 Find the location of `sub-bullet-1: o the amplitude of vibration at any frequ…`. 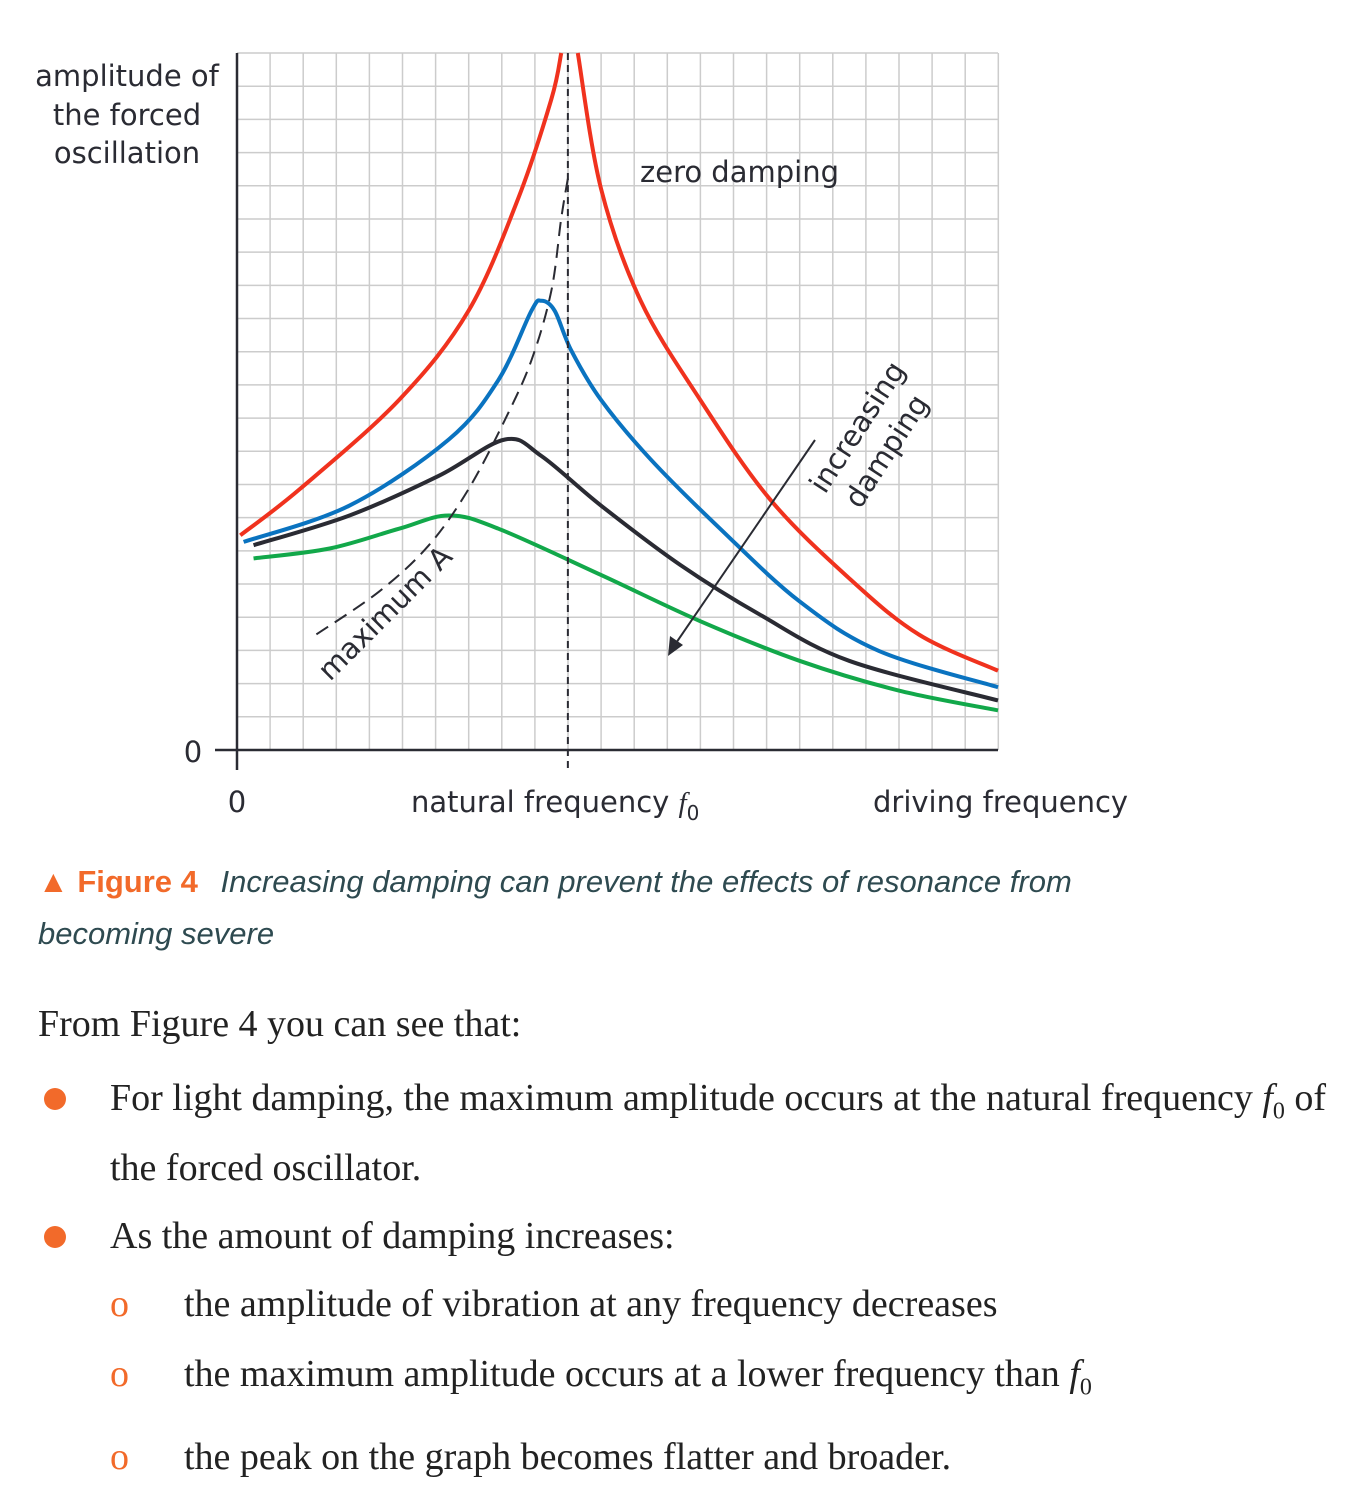

sub-bullet-1: o the amplitude of vibration at any frequ… is located at coordinates (703, 1304).